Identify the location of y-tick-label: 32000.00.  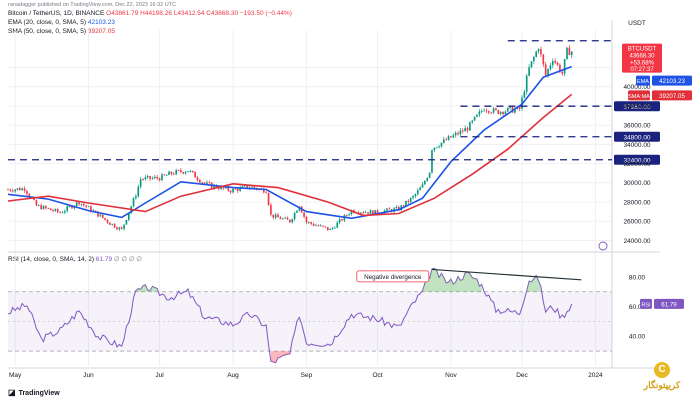
(636, 164).